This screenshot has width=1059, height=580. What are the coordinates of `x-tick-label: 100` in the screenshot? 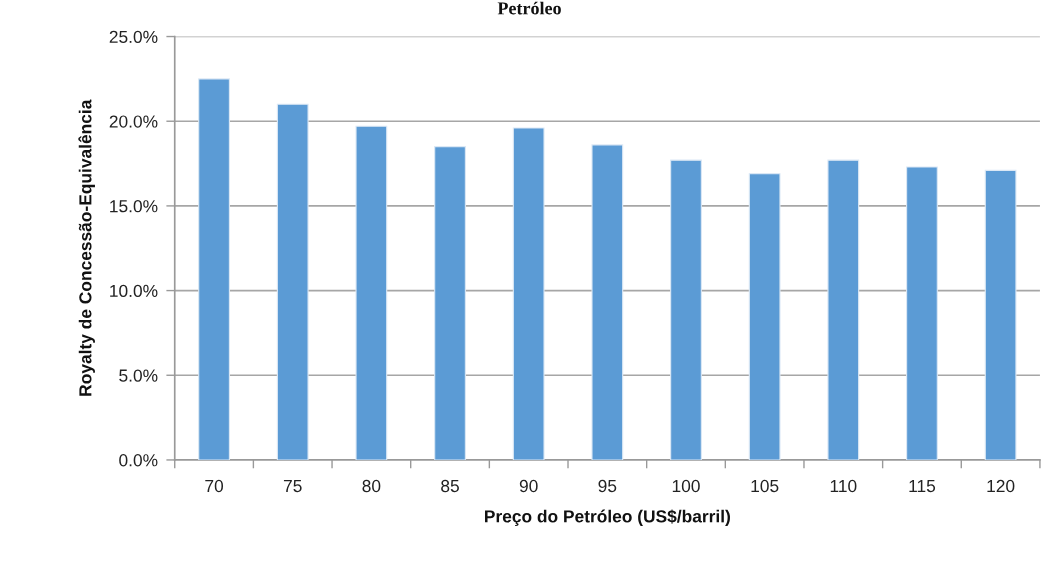 It's located at (686, 486).